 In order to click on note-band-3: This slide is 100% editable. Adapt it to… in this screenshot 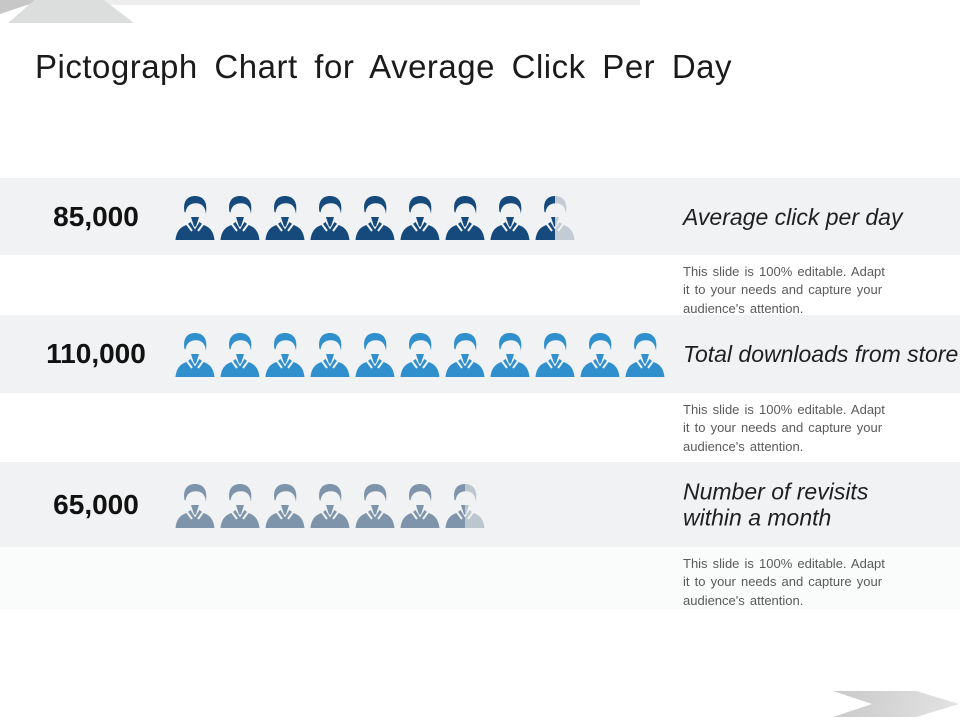, I will do `click(480, 578)`.